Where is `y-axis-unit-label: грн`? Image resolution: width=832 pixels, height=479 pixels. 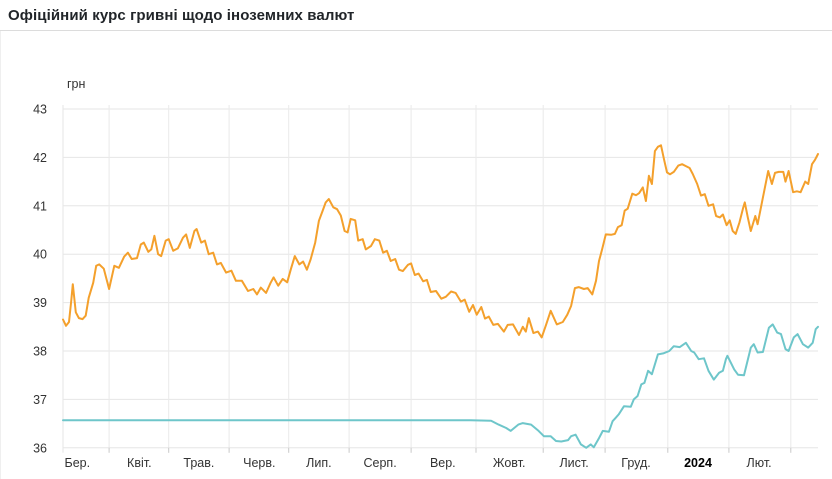 y-axis-unit-label: грн is located at coordinates (76, 84).